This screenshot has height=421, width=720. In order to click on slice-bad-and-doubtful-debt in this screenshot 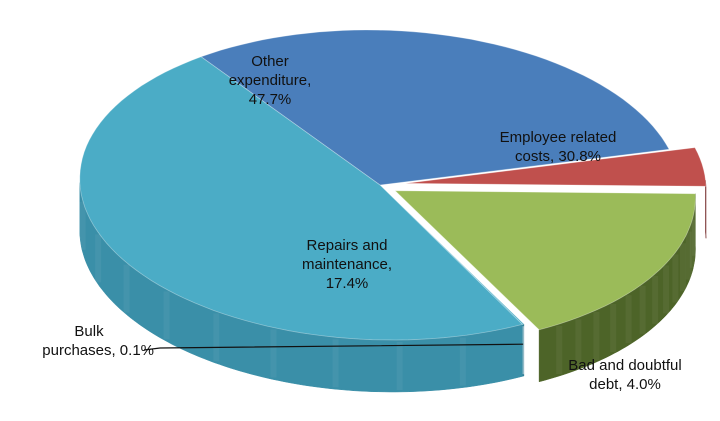, I will do `click(556, 167)`.